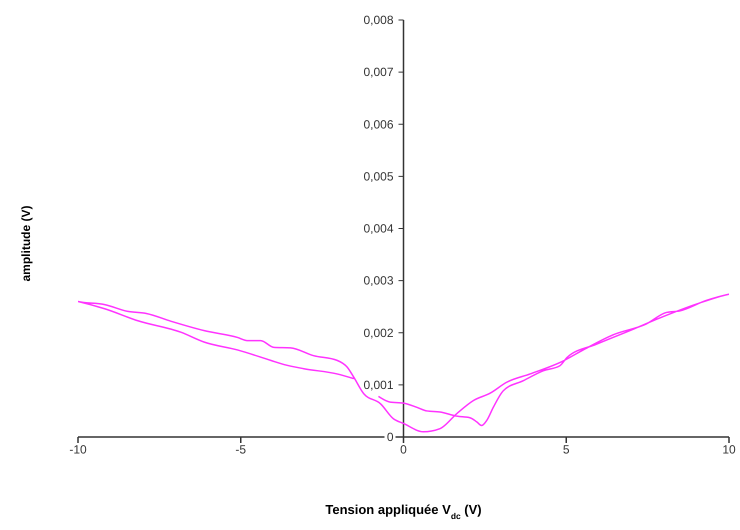 Image resolution: width=740 pixels, height=530 pixels. Describe the element at coordinates (378, 281) in the screenshot. I see `y-tick-label: 0,003` at that location.